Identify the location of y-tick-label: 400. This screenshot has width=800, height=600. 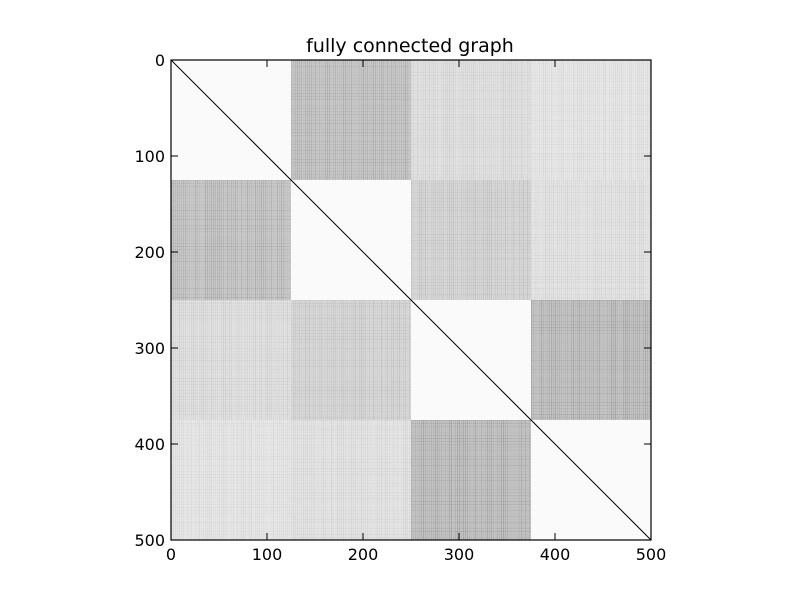
(149, 444).